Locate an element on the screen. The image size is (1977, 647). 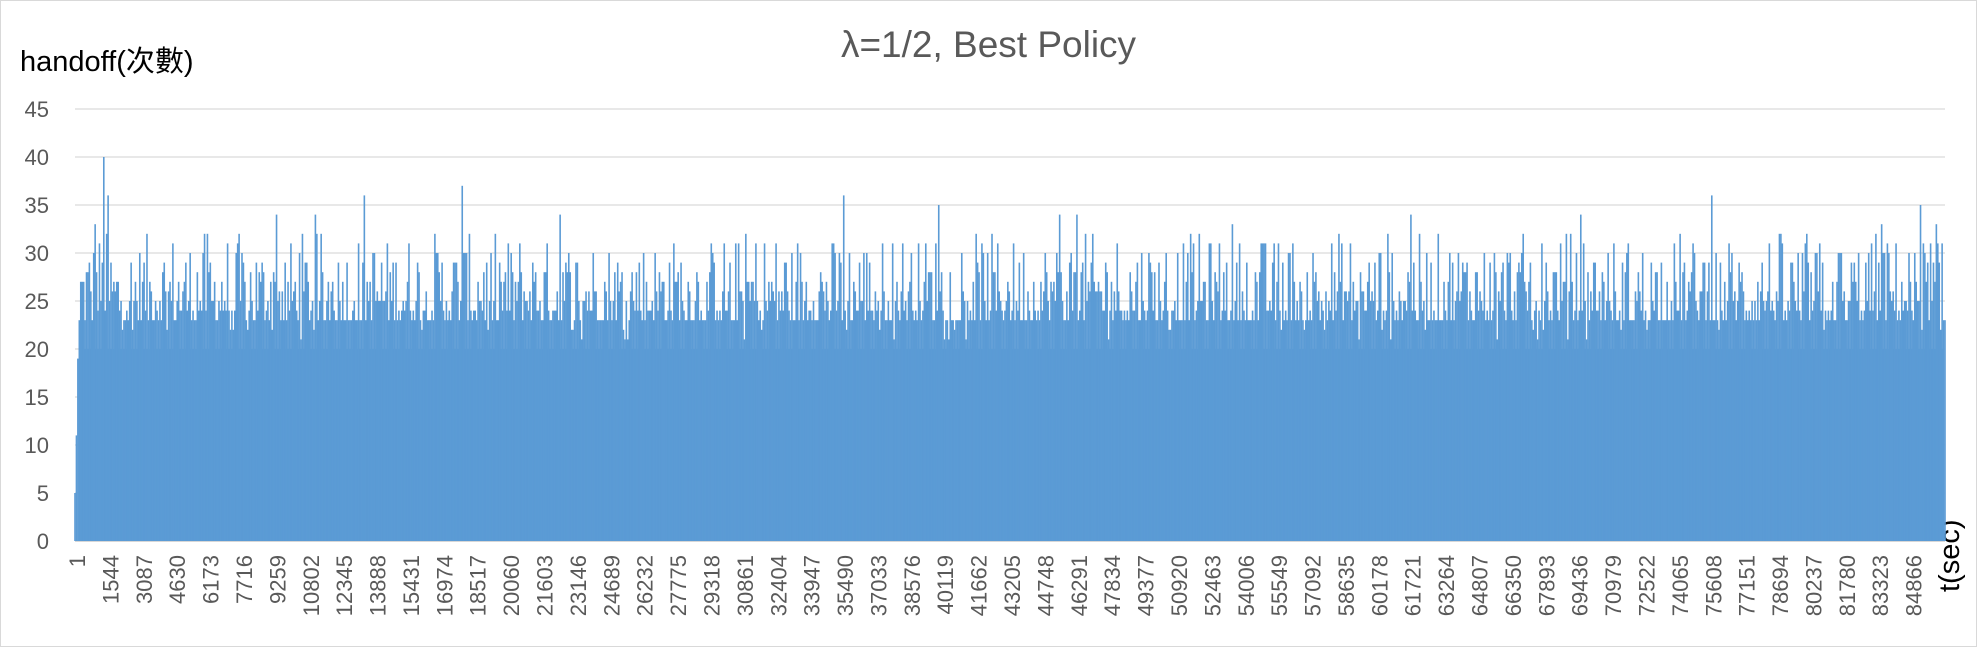
x-tick-label: 10802 is located at coordinates (311, 585).